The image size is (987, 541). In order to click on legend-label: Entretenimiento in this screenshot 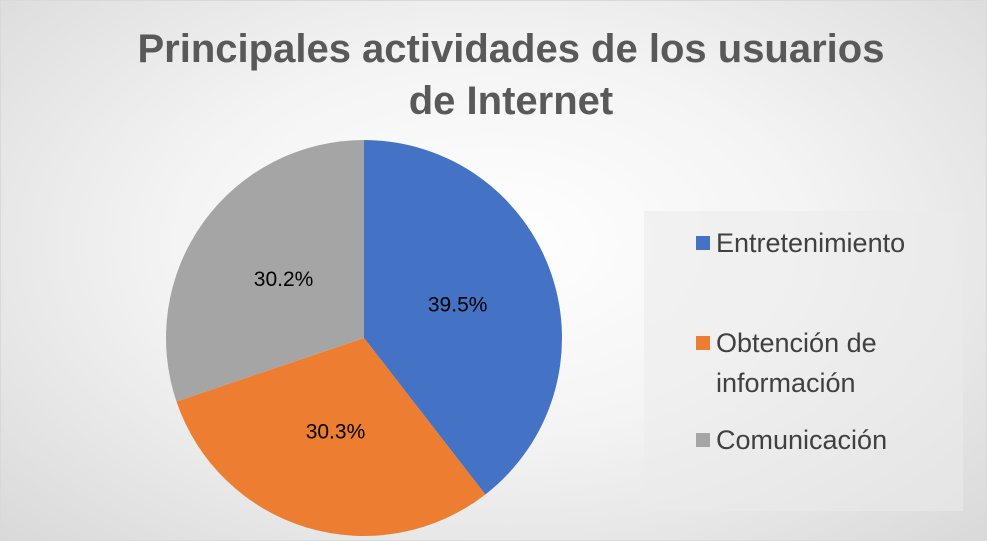, I will do `click(811, 243)`.